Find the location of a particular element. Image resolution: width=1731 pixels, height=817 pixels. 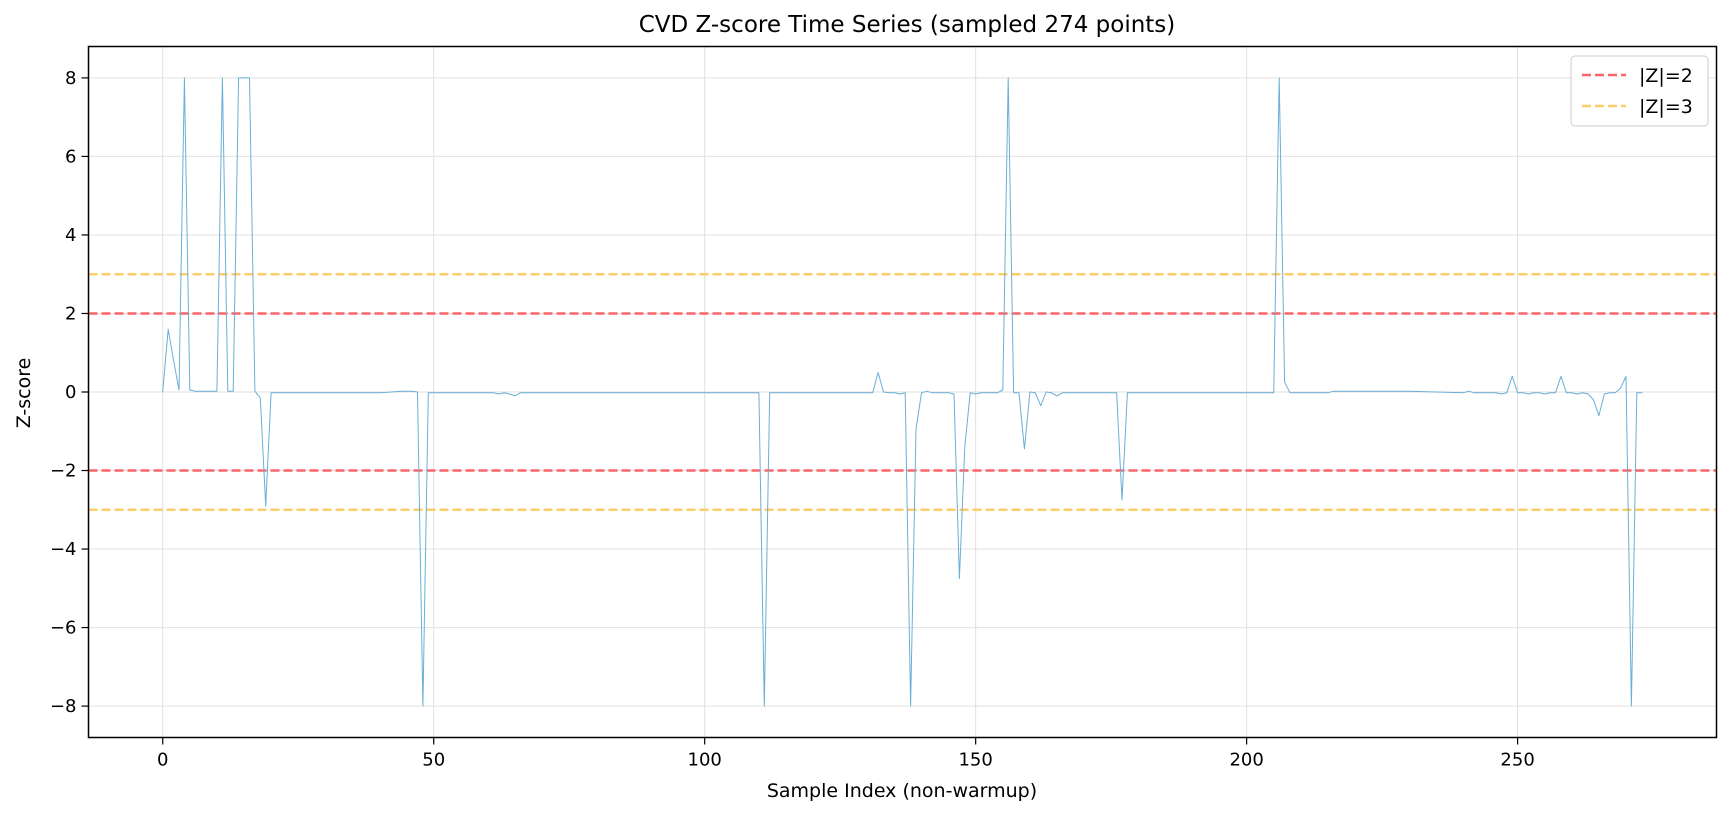

y-axis-ticks: −8 −6 −4 −2 0 2 4 6 8 is located at coordinates (69, 392).